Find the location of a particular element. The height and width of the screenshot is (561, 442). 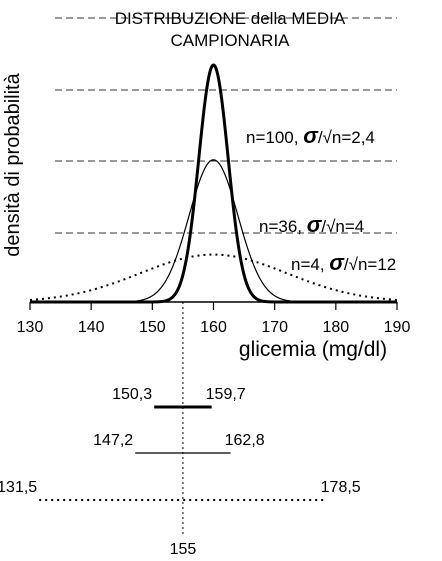

x-tick-label-140: 140 is located at coordinates (91, 327).